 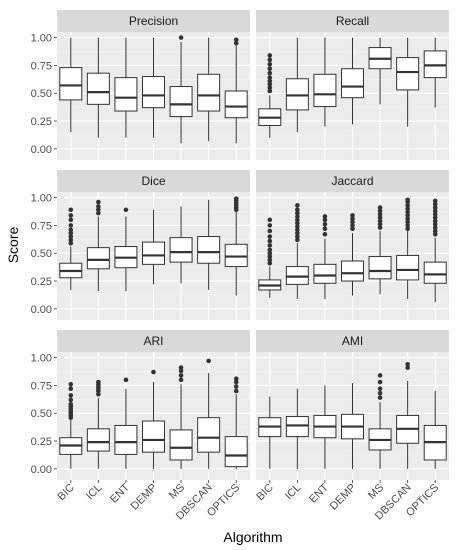 What do you see at coordinates (41, 66) in the screenshot?
I see `y-tick-label: 0.75` at bounding box center [41, 66].